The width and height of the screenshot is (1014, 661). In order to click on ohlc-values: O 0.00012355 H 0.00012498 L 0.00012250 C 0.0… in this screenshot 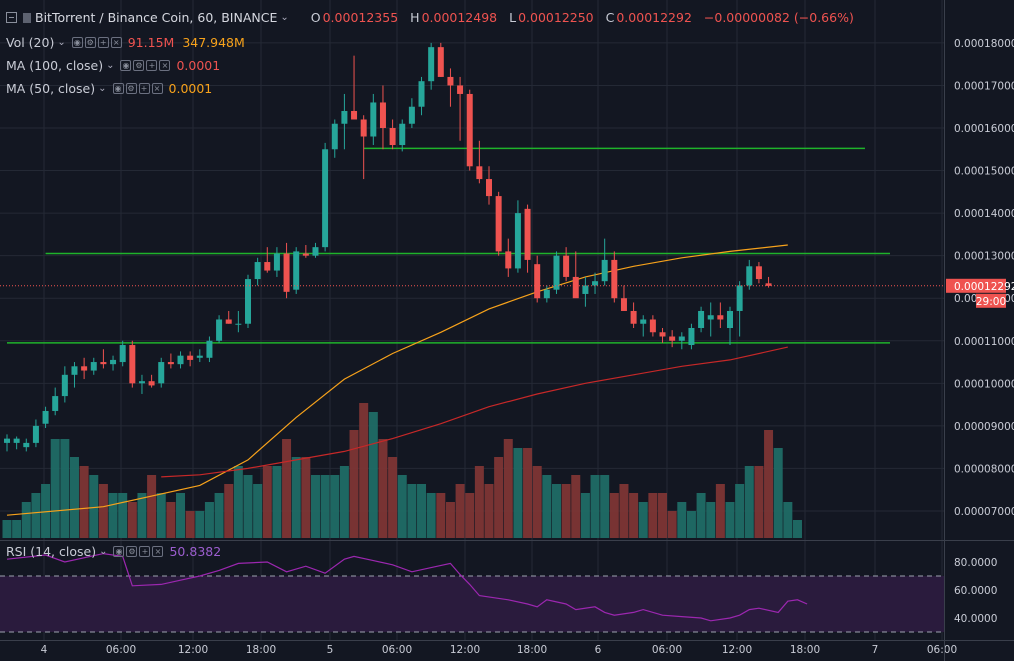, I will do `click(583, 17)`.